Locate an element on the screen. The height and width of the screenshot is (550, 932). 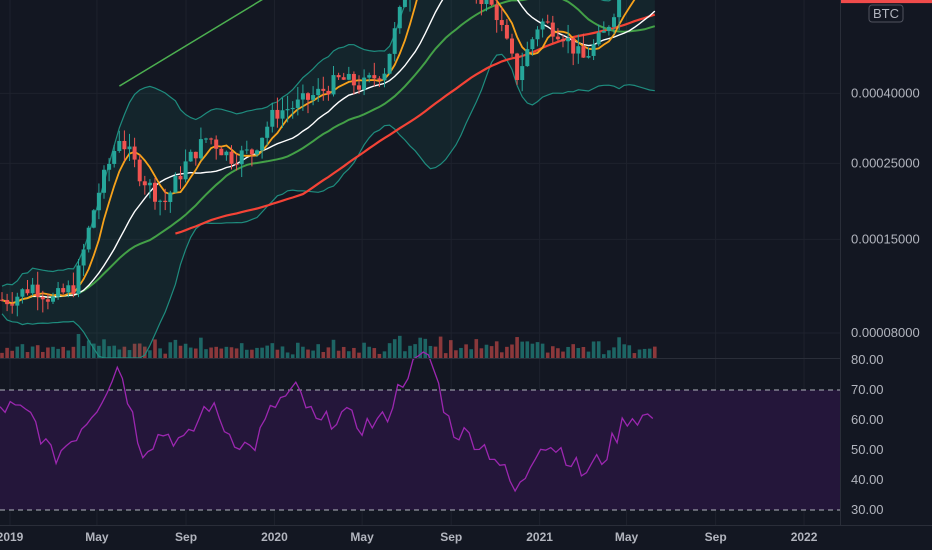
trendline is located at coordinates (461, 43).